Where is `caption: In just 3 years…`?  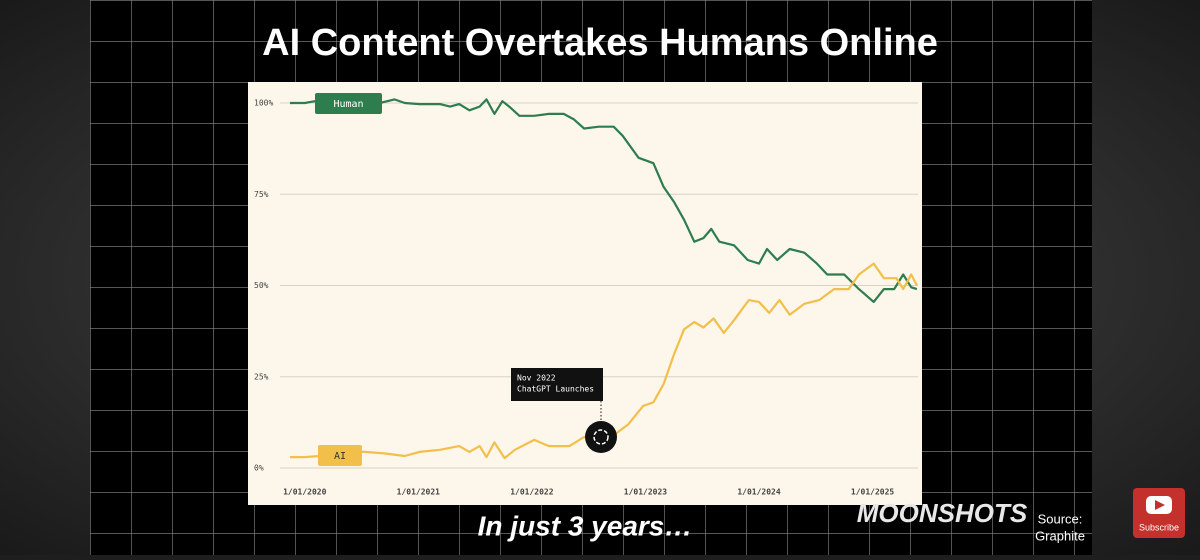
caption: In just 3 years… is located at coordinates (585, 525).